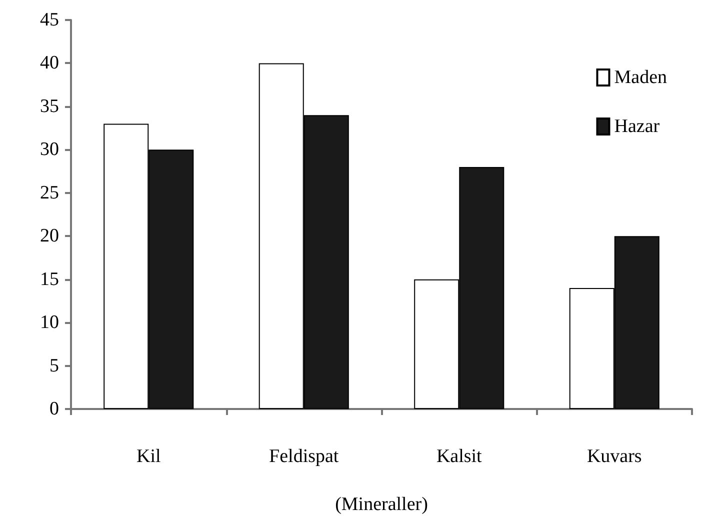 The width and height of the screenshot is (710, 529). What do you see at coordinates (49, 323) in the screenshot?
I see `y-tick-label: 10` at bounding box center [49, 323].